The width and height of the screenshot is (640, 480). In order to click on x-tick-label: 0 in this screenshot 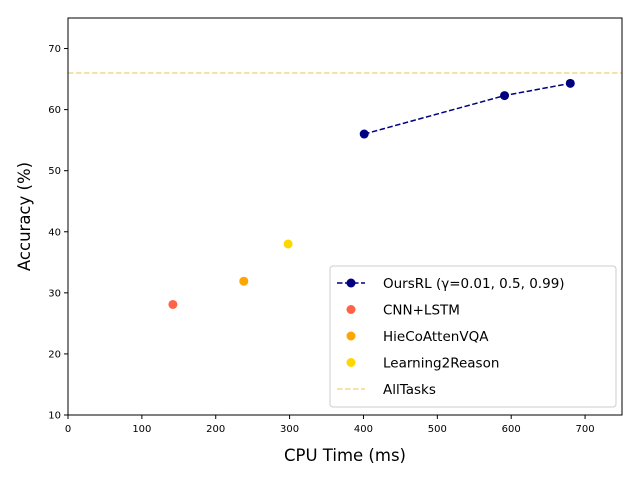, I will do `click(68, 429)`.